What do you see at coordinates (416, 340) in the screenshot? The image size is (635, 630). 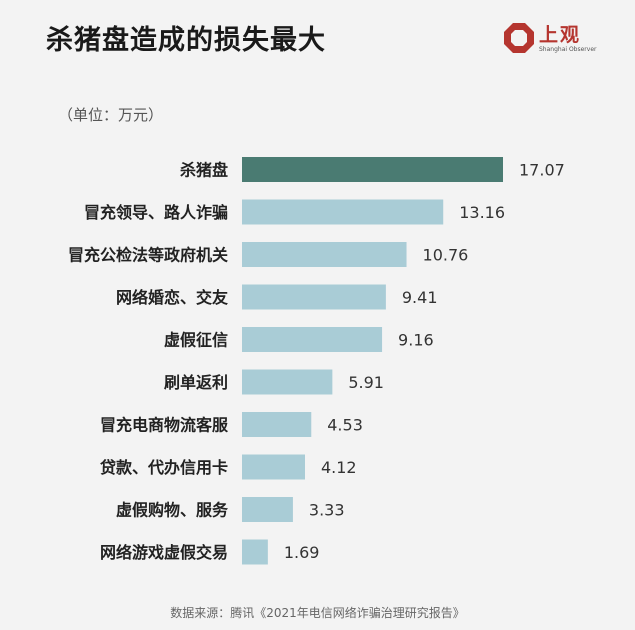 I see `value-label: 9.16` at bounding box center [416, 340].